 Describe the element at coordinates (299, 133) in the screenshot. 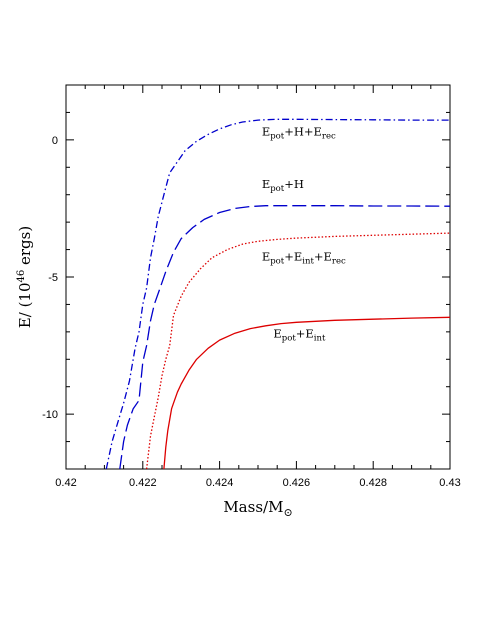

I see `series-label-1: Epot+H+Erec` at that location.